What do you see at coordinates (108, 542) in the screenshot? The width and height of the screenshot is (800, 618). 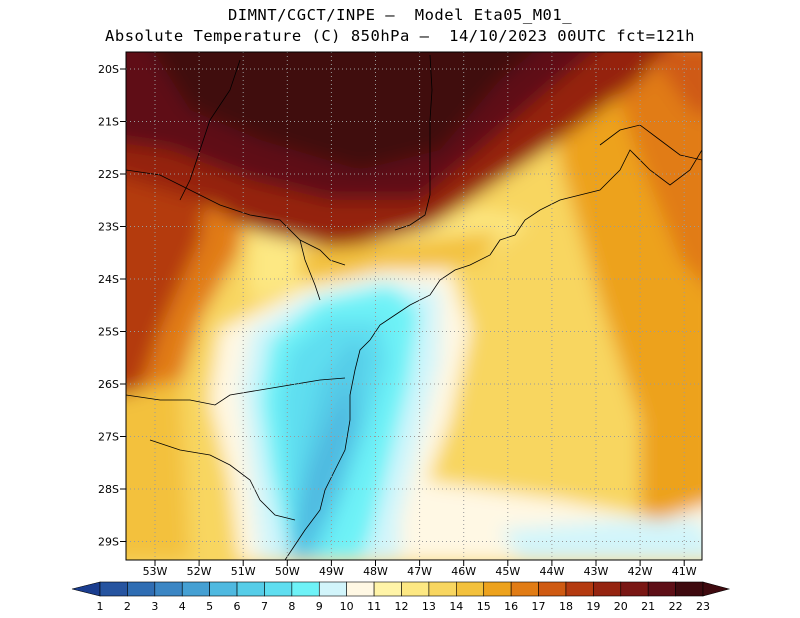 I see `lat-label: 29S` at bounding box center [108, 542].